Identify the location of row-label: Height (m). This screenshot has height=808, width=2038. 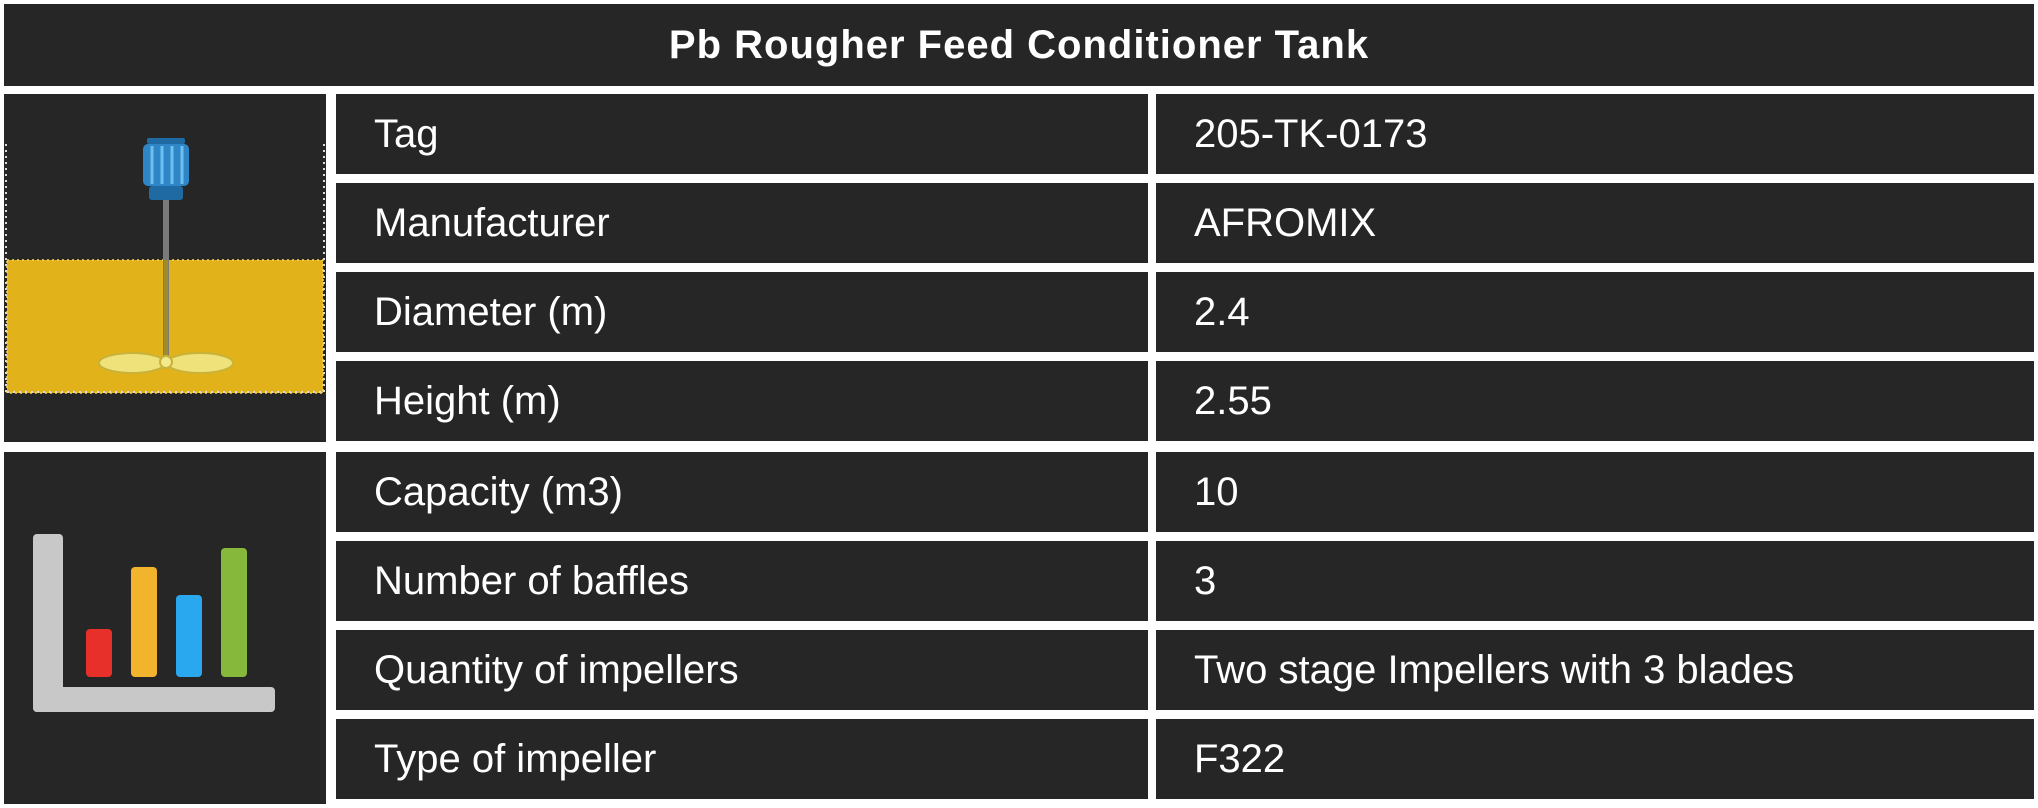
(742, 401).